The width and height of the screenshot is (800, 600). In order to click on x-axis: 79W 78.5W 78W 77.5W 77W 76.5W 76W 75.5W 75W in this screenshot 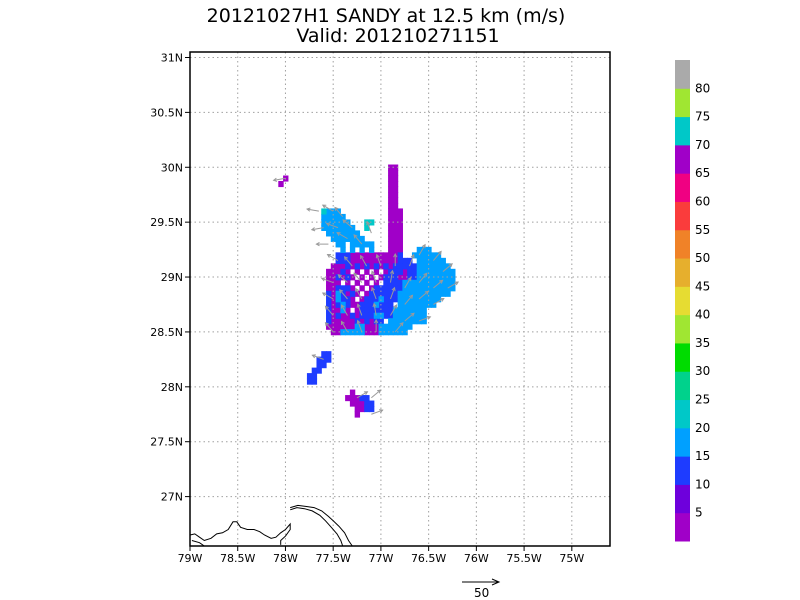, I will do `click(381, 555)`.